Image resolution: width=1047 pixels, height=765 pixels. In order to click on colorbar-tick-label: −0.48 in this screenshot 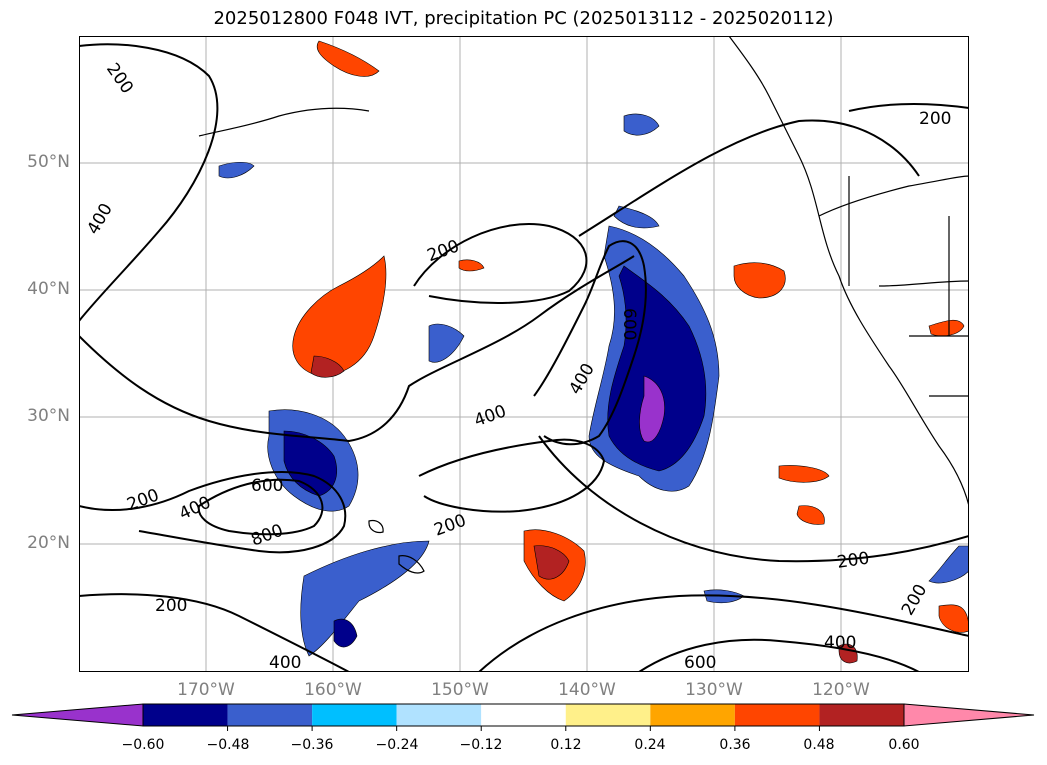, I will do `click(228, 745)`.